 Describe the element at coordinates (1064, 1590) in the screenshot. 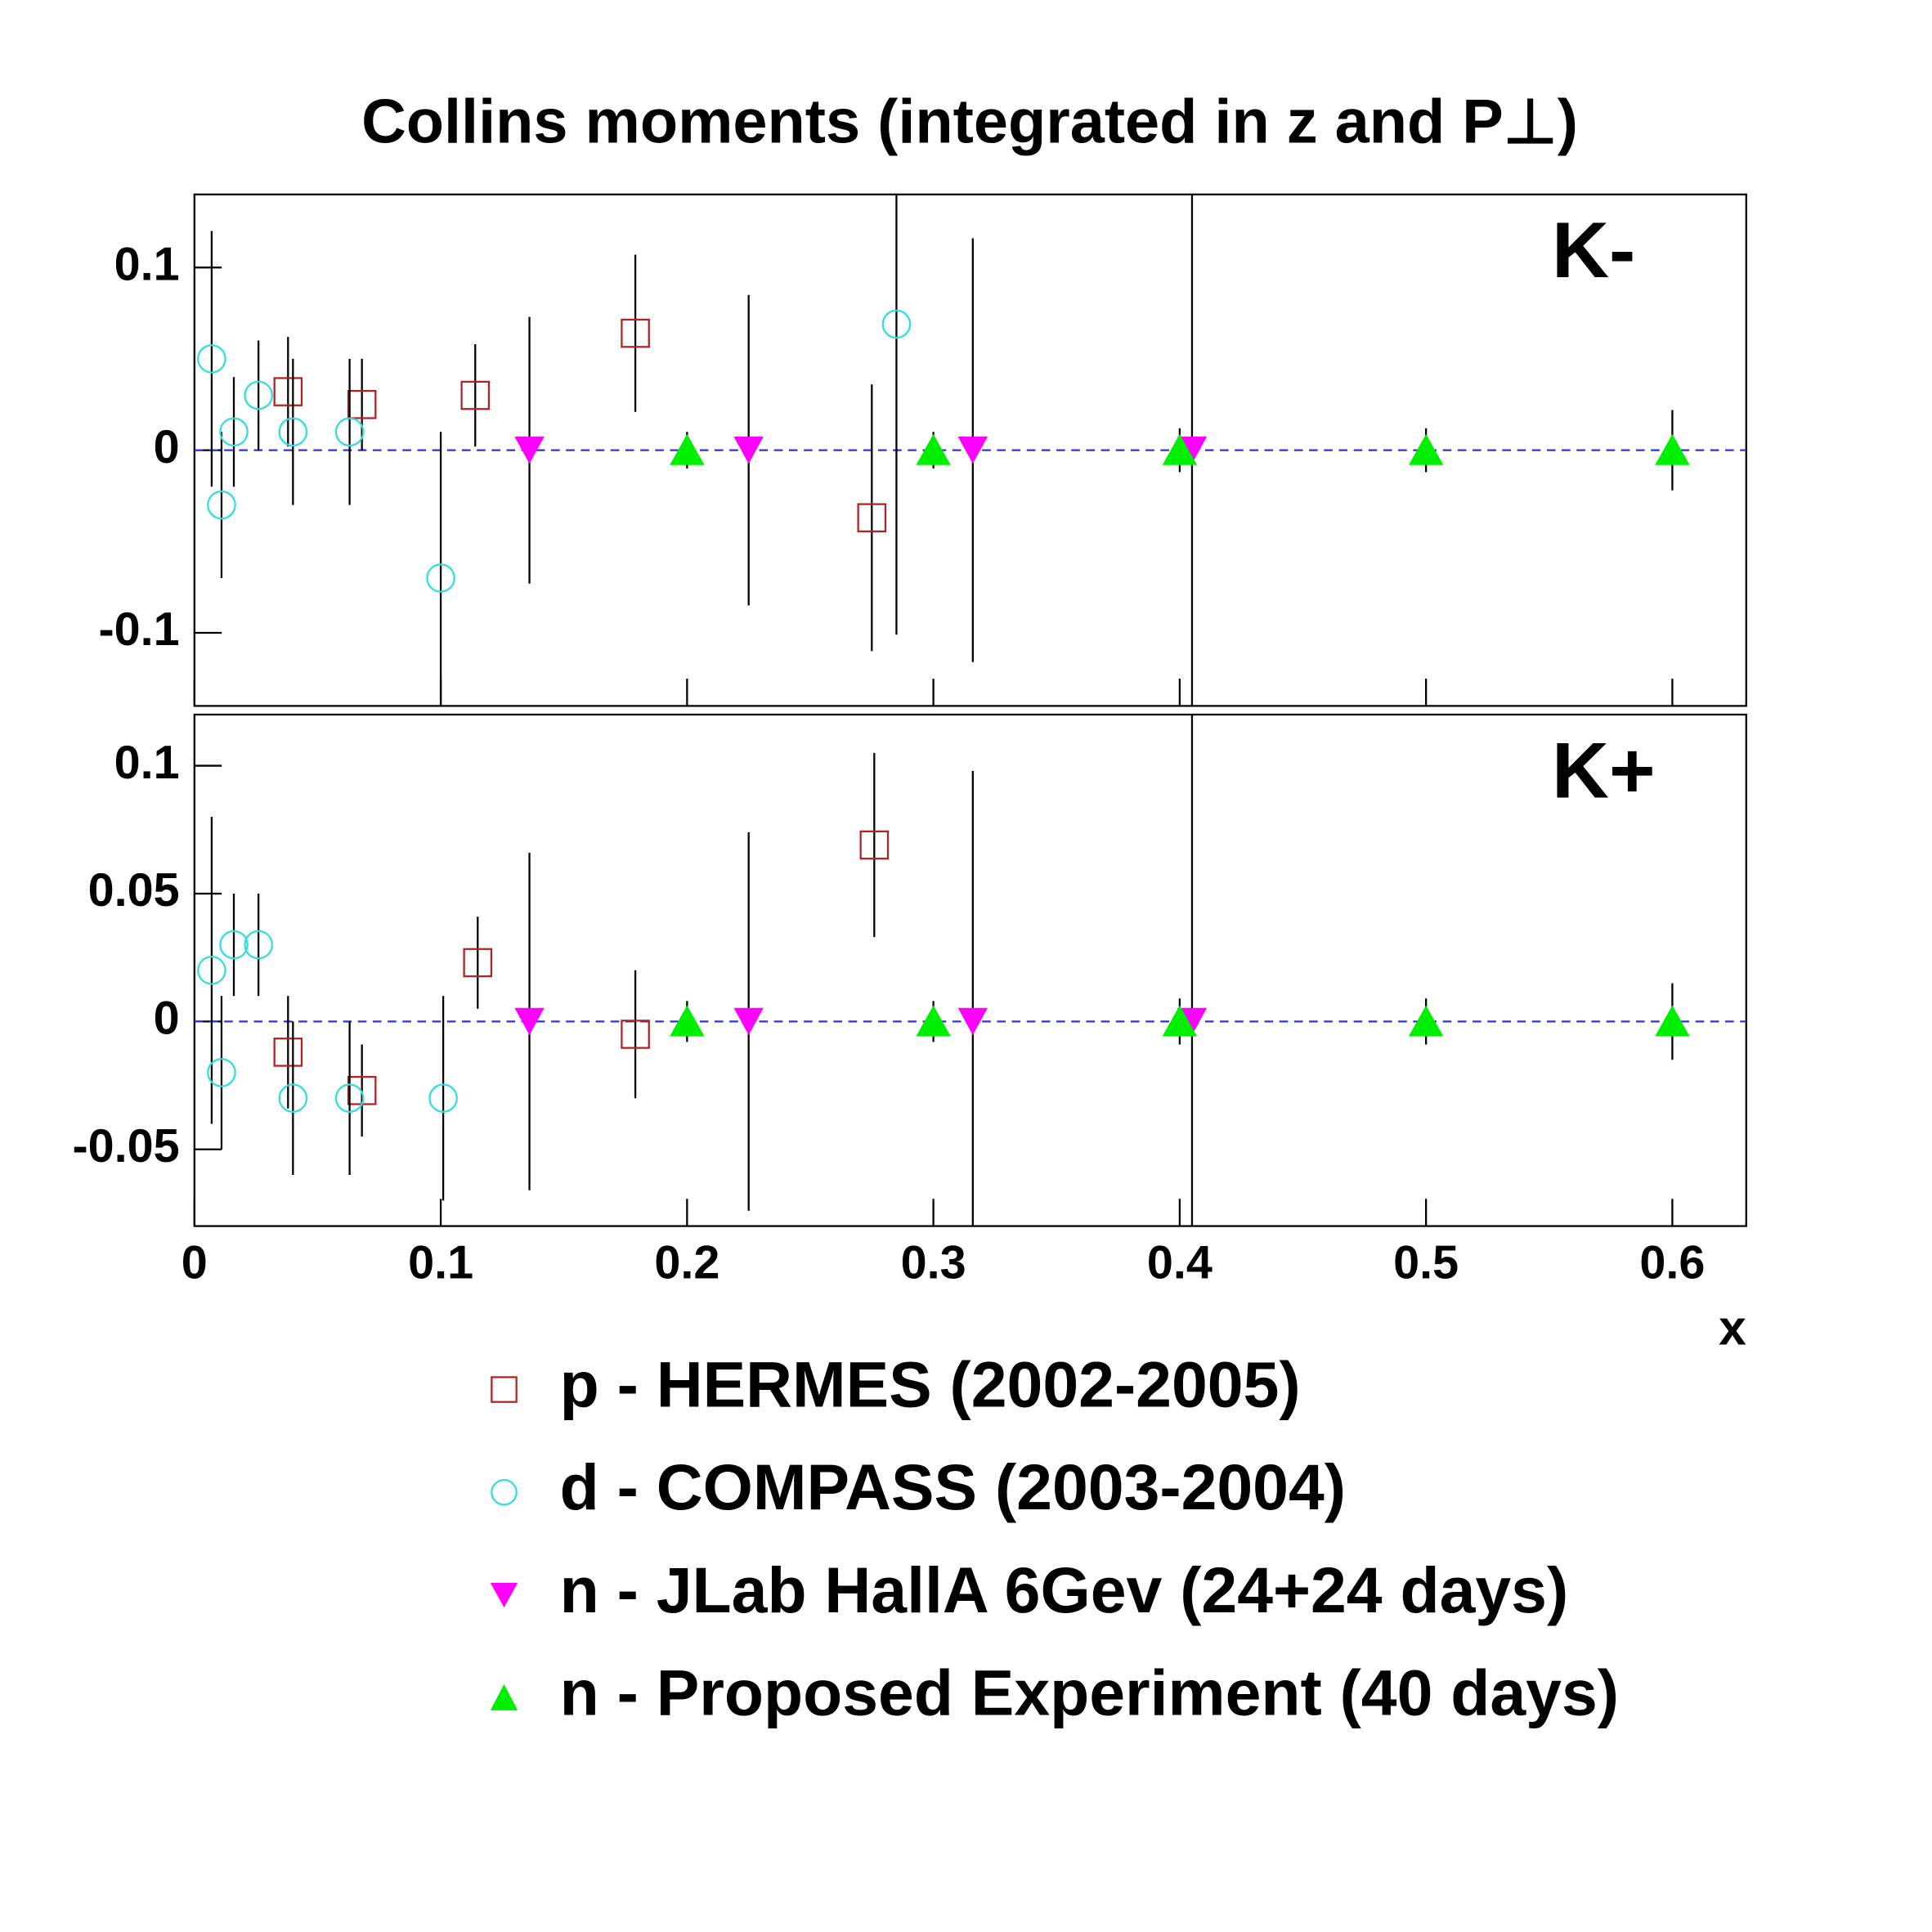

I see `legend-label: n - JLab HallA 6Gev (24+24 days)` at that location.